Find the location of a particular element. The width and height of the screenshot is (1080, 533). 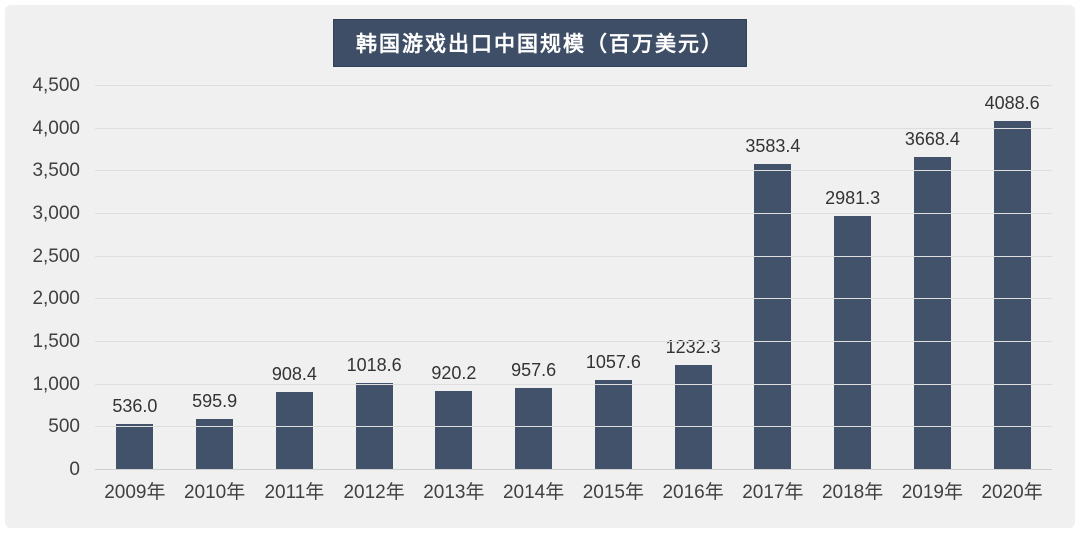

chart-title-box: 韩国游戏出口中国规模（百万美元） is located at coordinates (540, 43).